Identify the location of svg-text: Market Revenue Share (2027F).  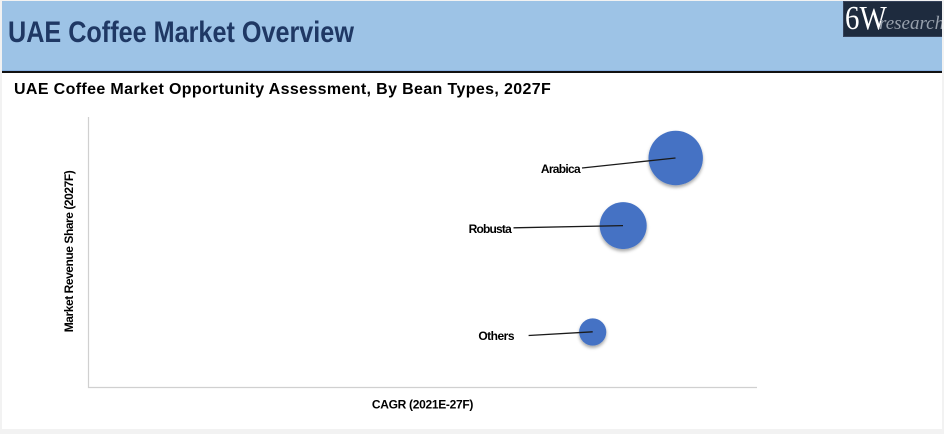
(69, 251).